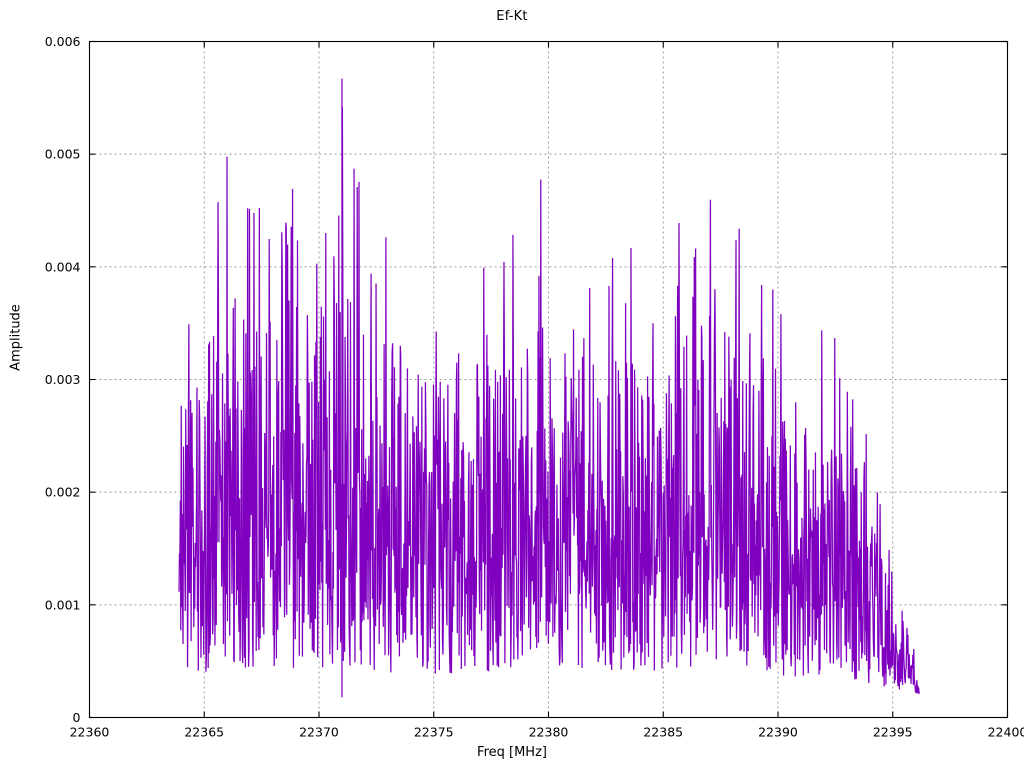 The image size is (1024, 768). Describe the element at coordinates (63, 41) in the screenshot. I see `y-tick-label: 0.006` at that location.